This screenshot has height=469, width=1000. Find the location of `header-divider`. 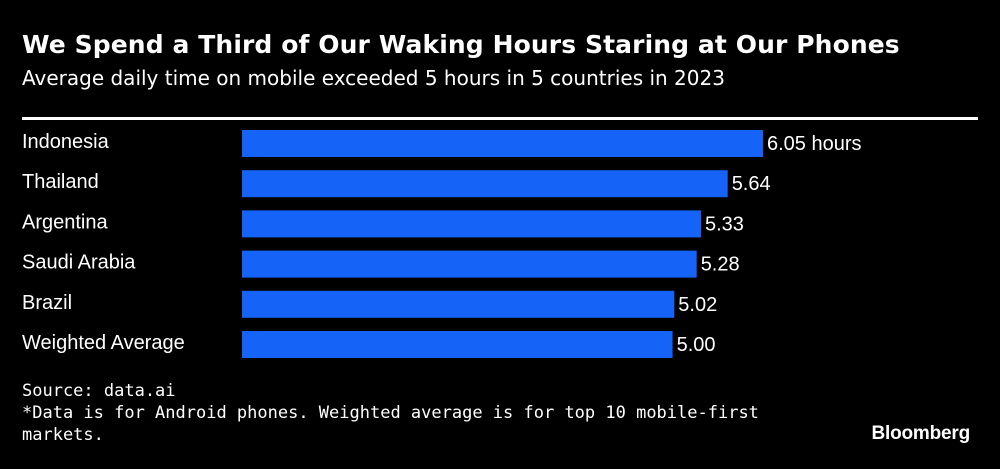

header-divider is located at coordinates (500, 118).